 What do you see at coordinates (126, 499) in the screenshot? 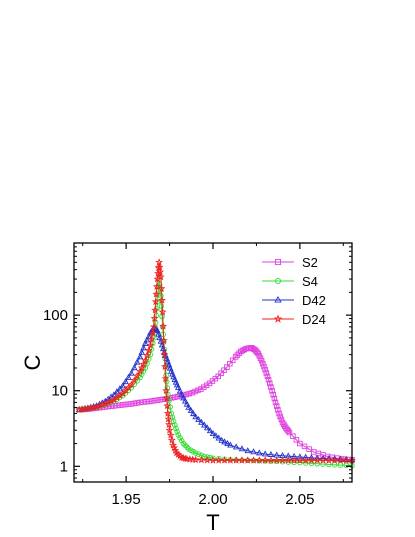
I see `x-tick-label: 1.95` at bounding box center [126, 499].